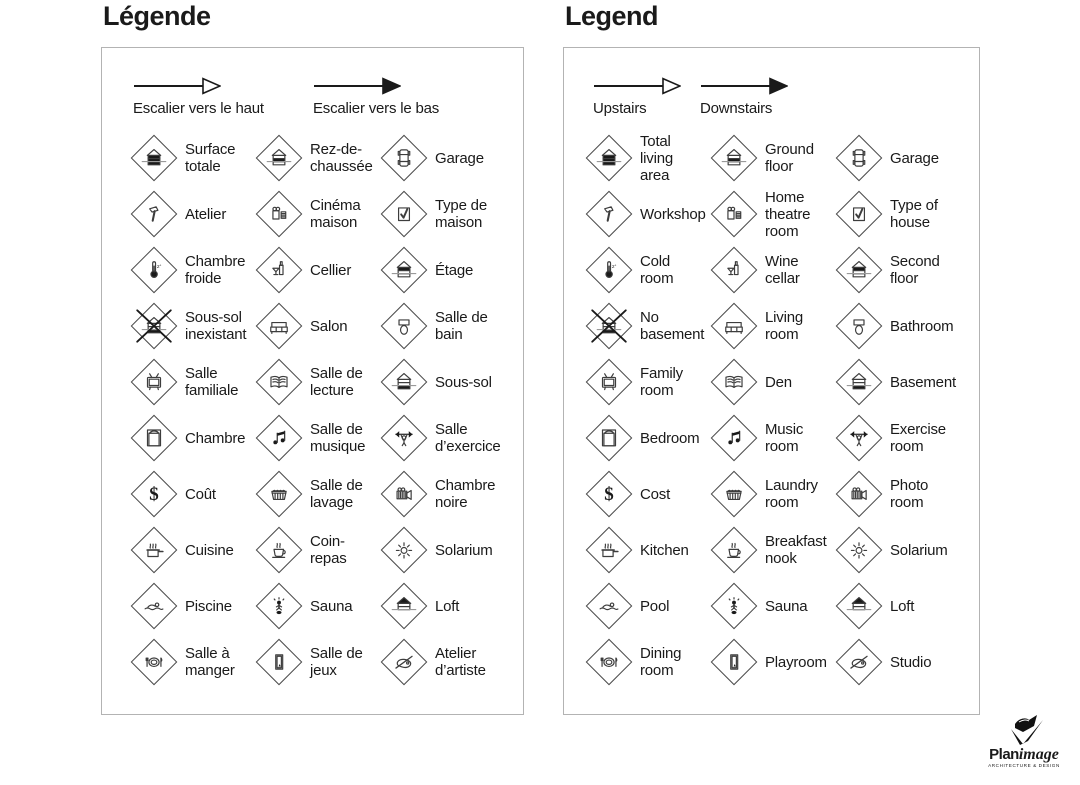 The image size is (1080, 785). I want to click on legend-item-label: Sous-sol inexistant, so click(216, 326).